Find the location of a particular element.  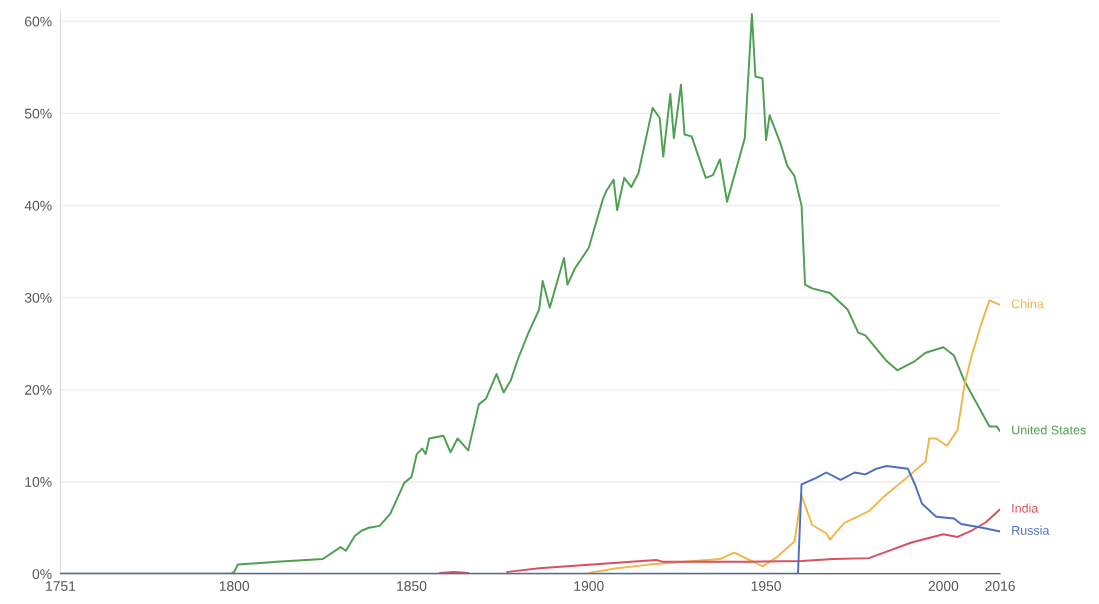

x-tick-label: 1900 is located at coordinates (589, 586).